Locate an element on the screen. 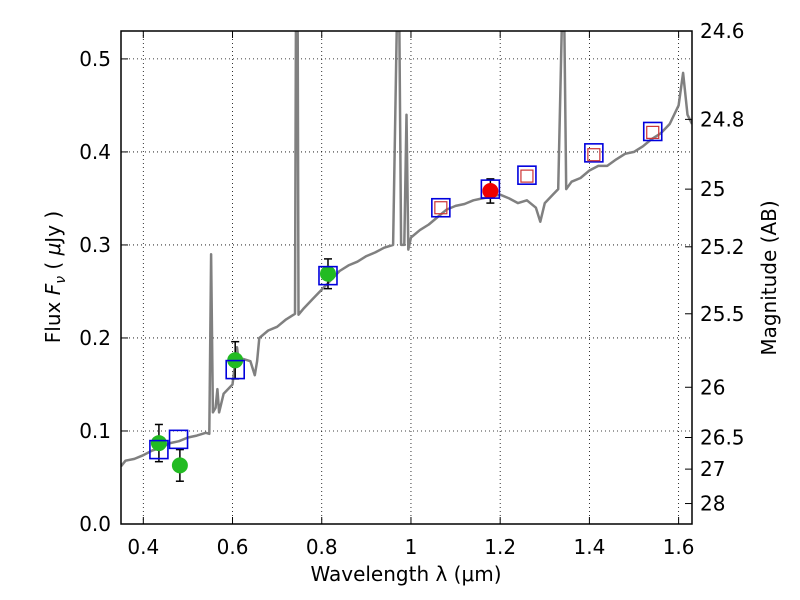 The width and height of the screenshot is (800, 600). y-tick-label: 0.1 is located at coordinates (95, 431).